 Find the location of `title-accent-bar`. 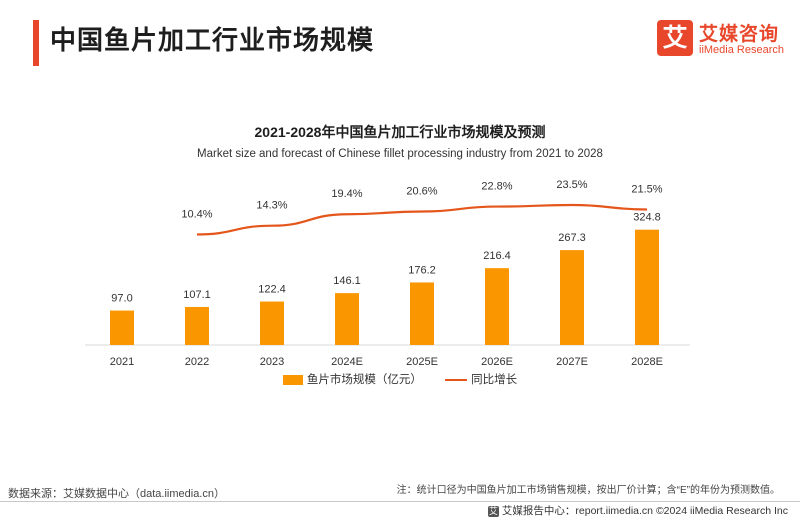

title-accent-bar is located at coordinates (36, 43).